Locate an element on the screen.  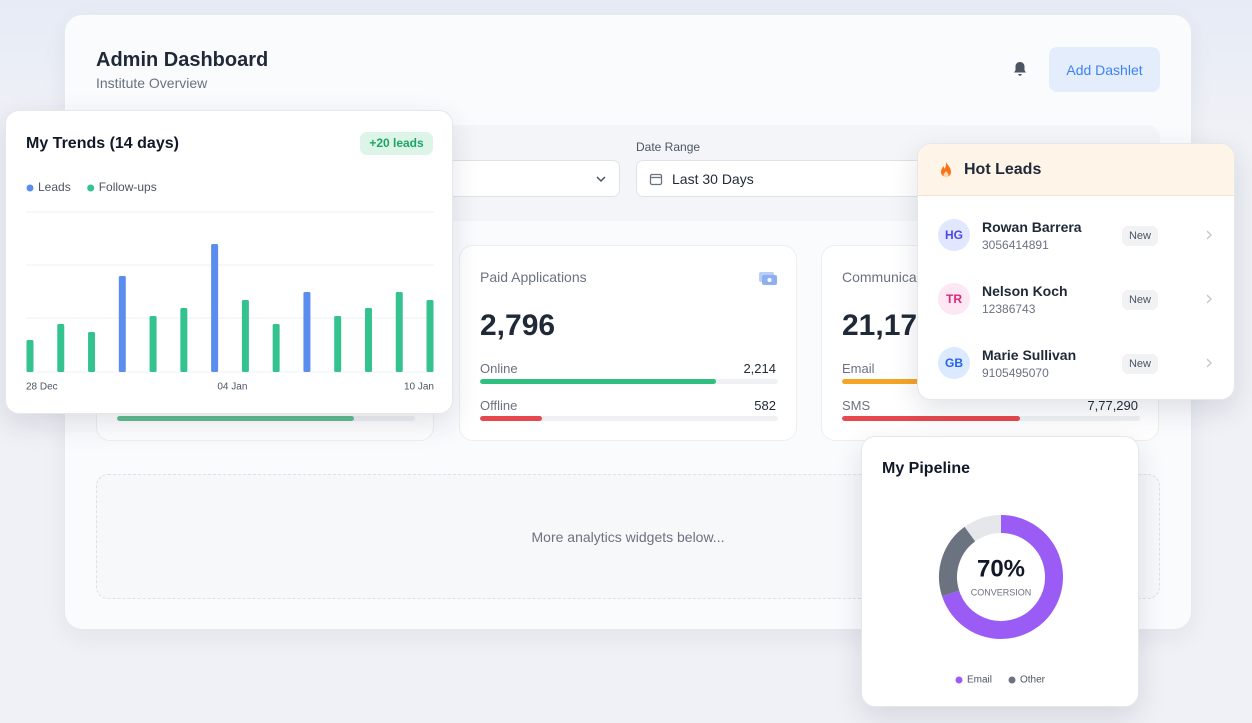
lead-phone: 9105495070 is located at coordinates (1015, 373).